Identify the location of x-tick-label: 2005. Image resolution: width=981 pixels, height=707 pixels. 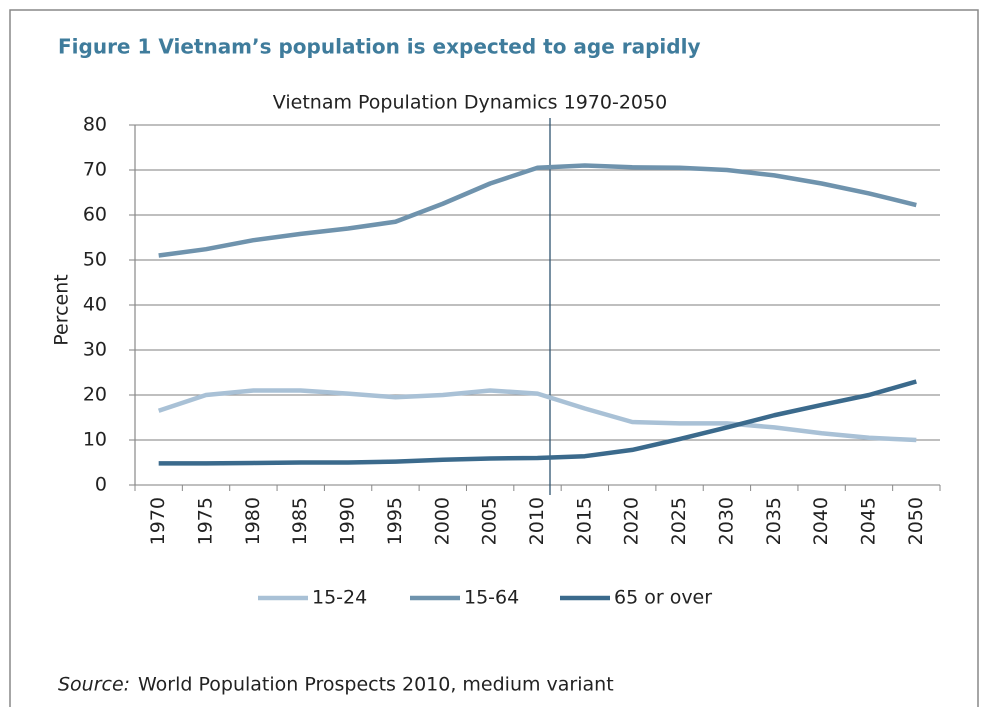
(490, 521).